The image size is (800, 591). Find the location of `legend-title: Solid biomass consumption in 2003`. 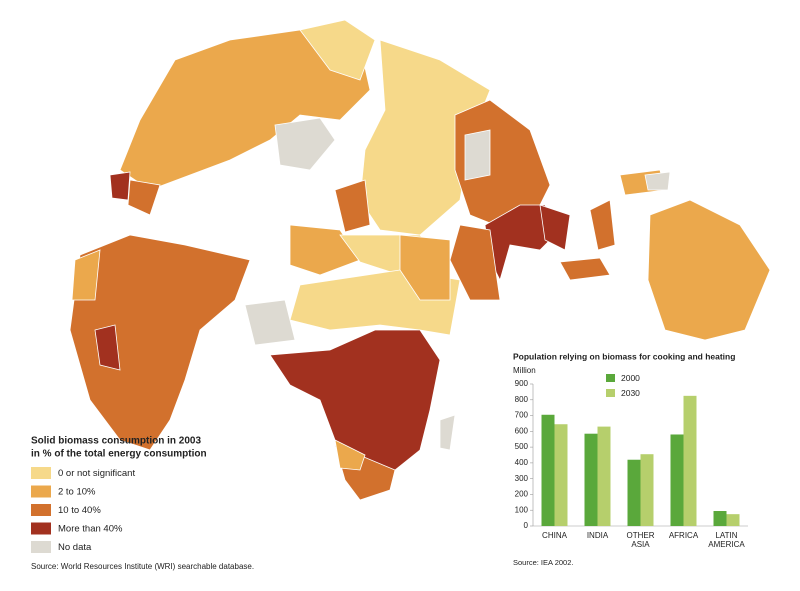

legend-title: Solid biomass consumption in 2003 is located at coordinates (116, 441).